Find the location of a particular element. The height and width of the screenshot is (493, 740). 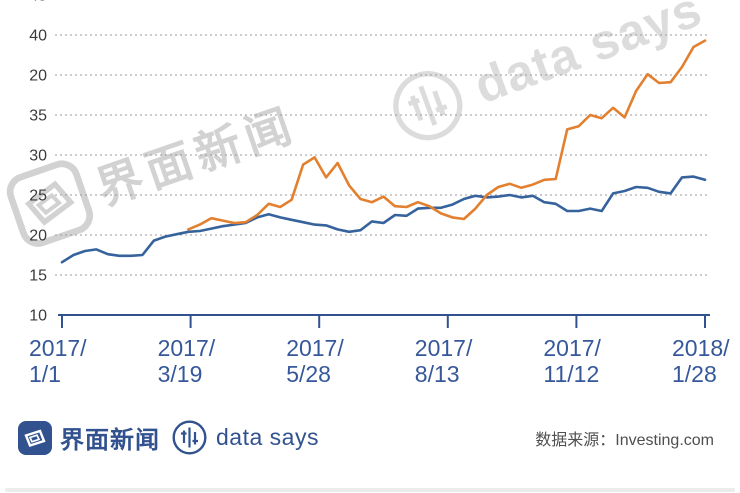

y-tick-label-30: 30 is located at coordinates (38, 156).